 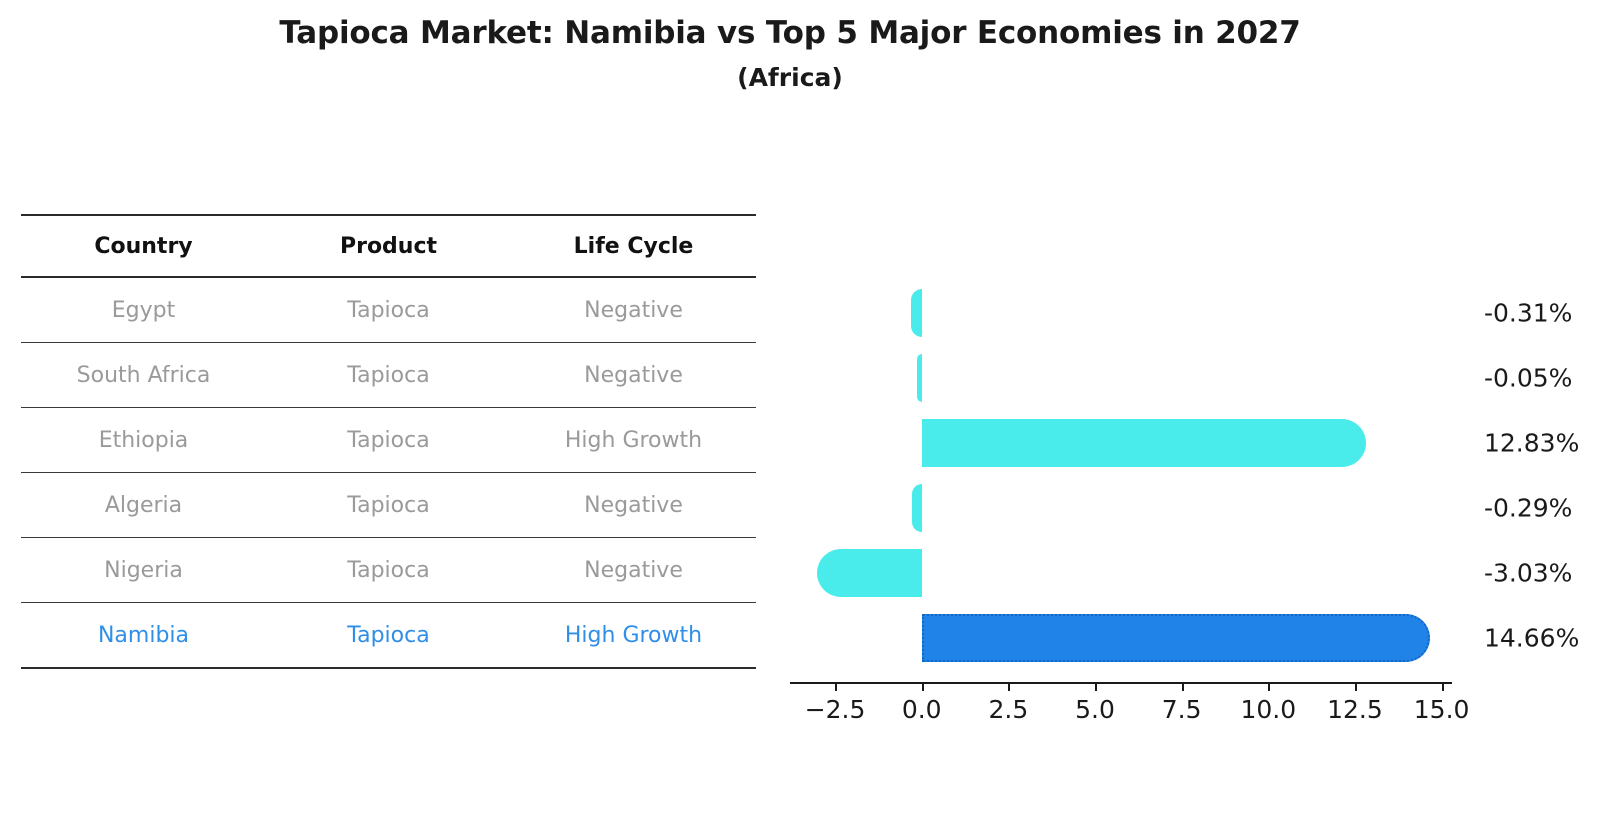 I want to click on bar-value-label: 12.83%, so click(x=1532, y=442).